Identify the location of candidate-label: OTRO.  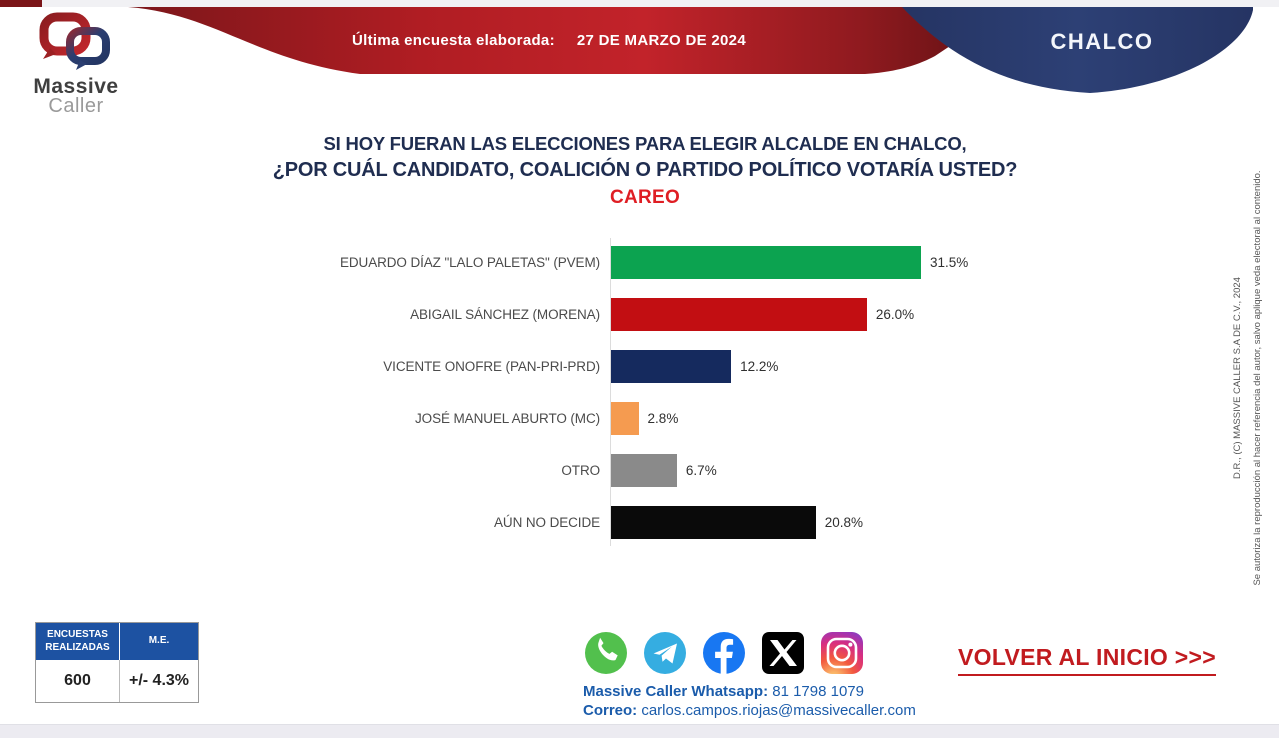
(580, 470).